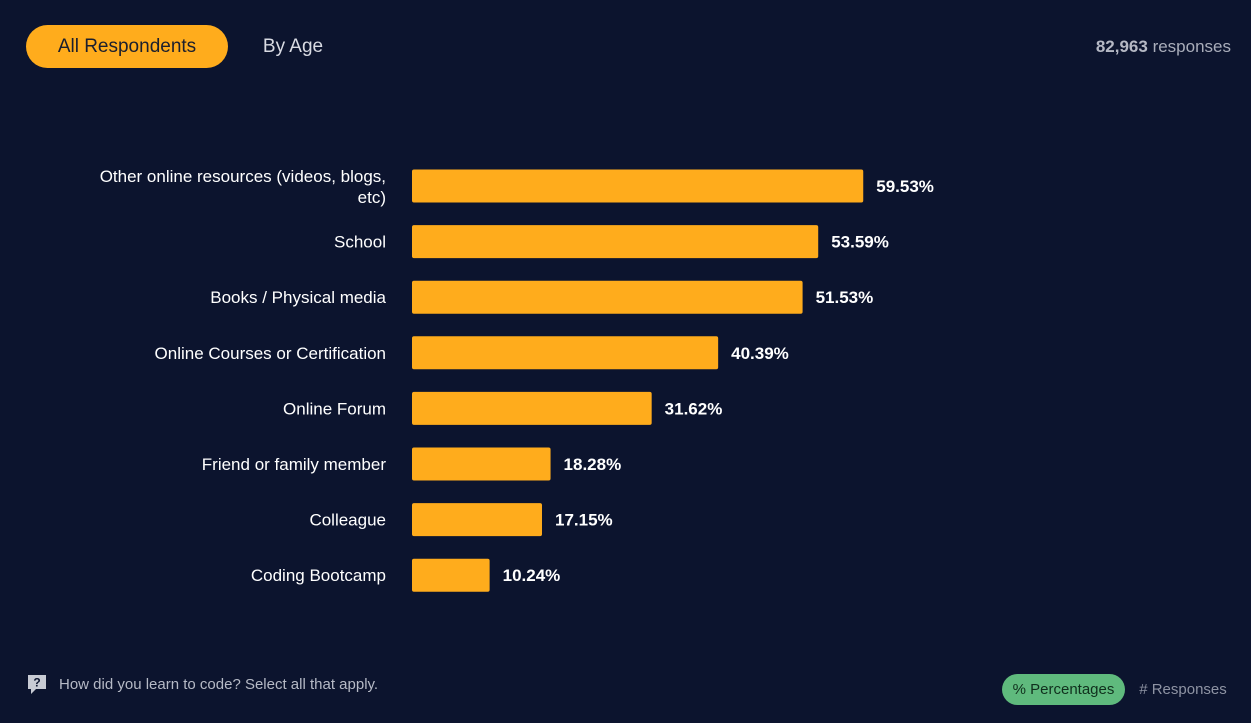 The width and height of the screenshot is (1251, 723). I want to click on value-label-0: 59.53%, so click(905, 186).